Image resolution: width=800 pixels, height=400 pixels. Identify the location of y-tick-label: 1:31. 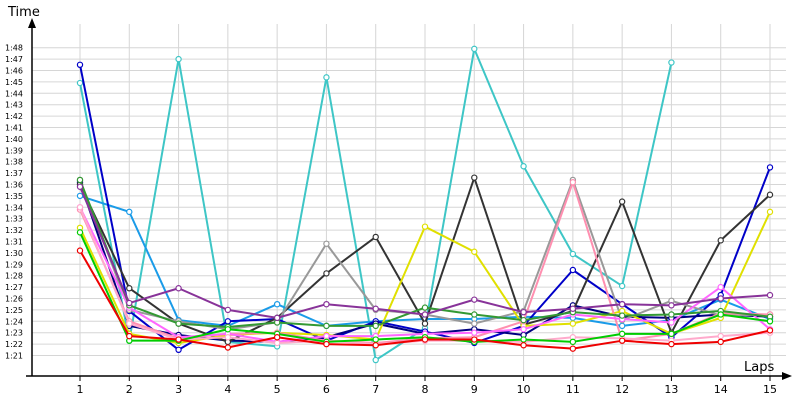
(14, 242).